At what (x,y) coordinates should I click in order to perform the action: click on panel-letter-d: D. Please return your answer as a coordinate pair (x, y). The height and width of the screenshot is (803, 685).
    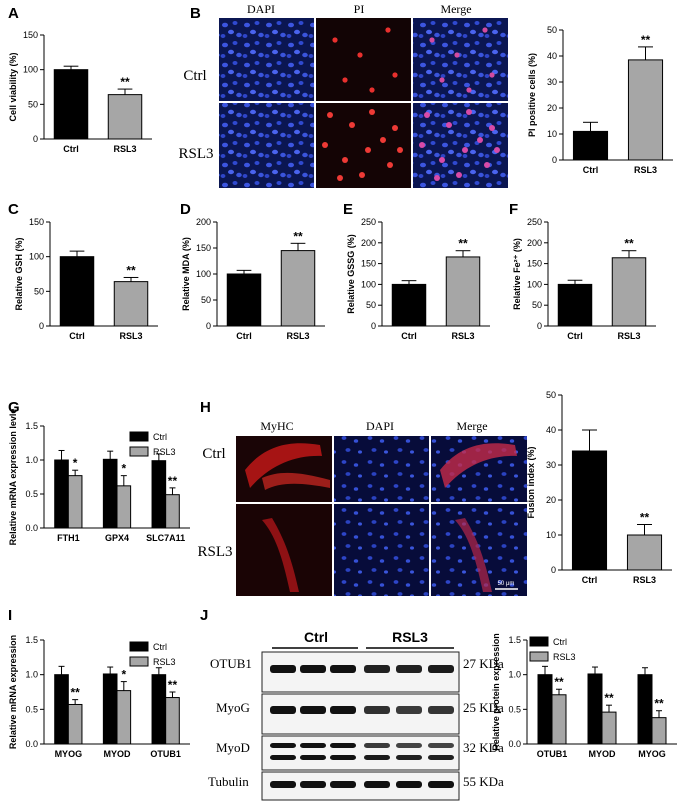
    Looking at the image, I should click on (185, 209).